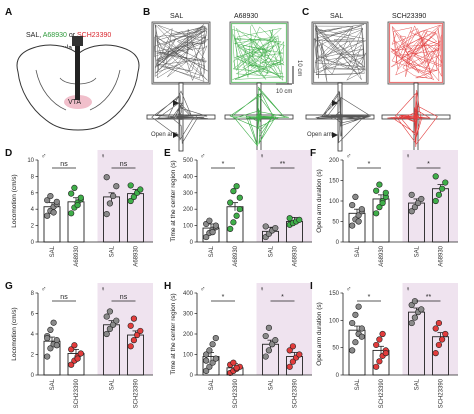  Describe the element at coordinates (429, 297) in the screenshot. I see `significance-label: **` at that location.